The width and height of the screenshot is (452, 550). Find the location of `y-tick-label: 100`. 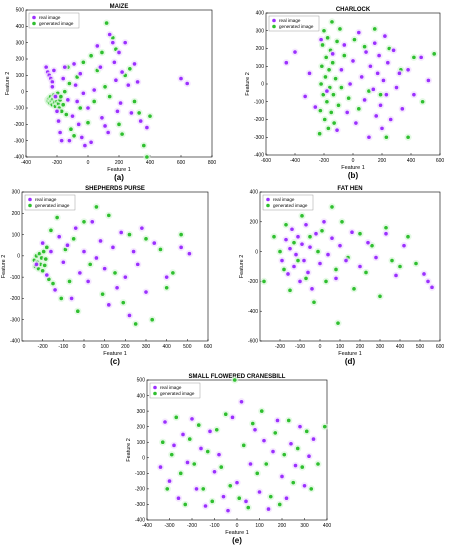

y-tick-label: 100 is located at coordinates (260, 67).